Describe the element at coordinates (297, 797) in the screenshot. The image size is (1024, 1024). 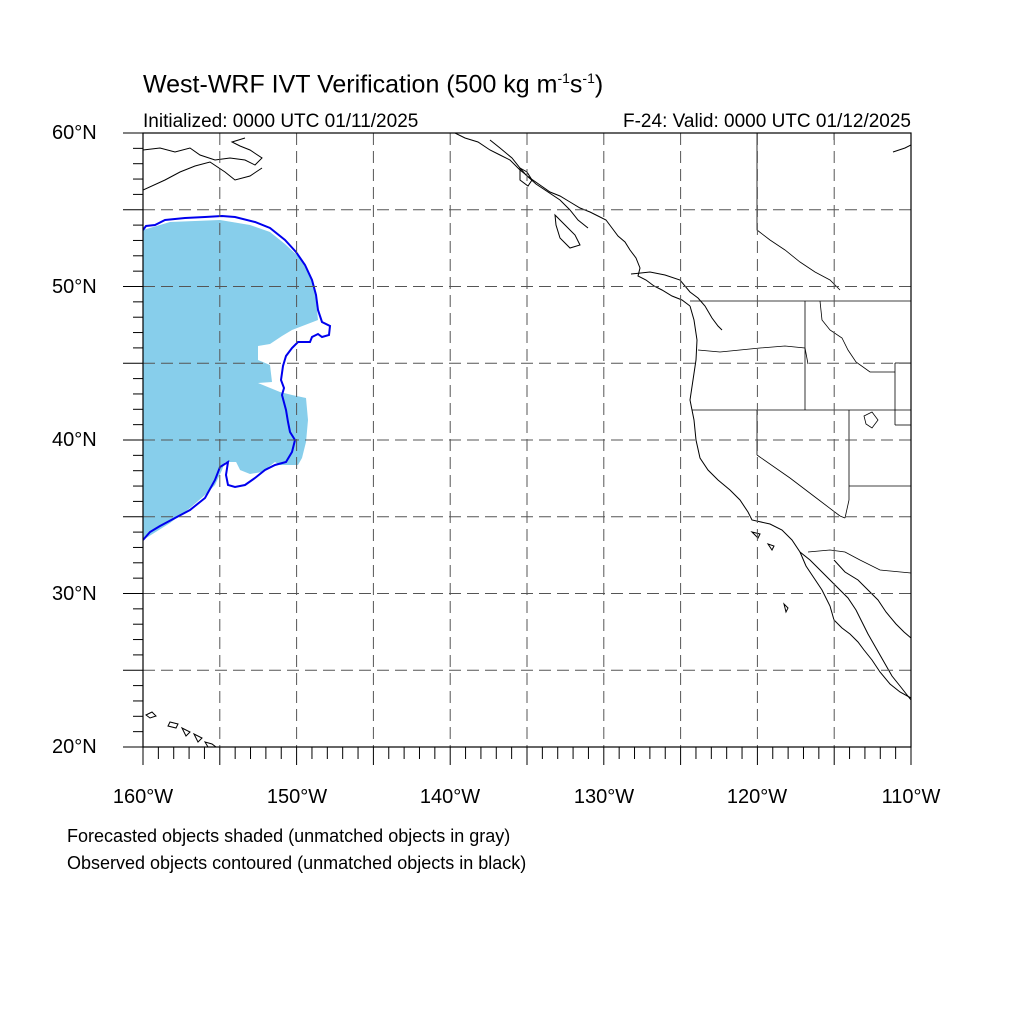
I see `lon-label-150w: 150°W` at that location.